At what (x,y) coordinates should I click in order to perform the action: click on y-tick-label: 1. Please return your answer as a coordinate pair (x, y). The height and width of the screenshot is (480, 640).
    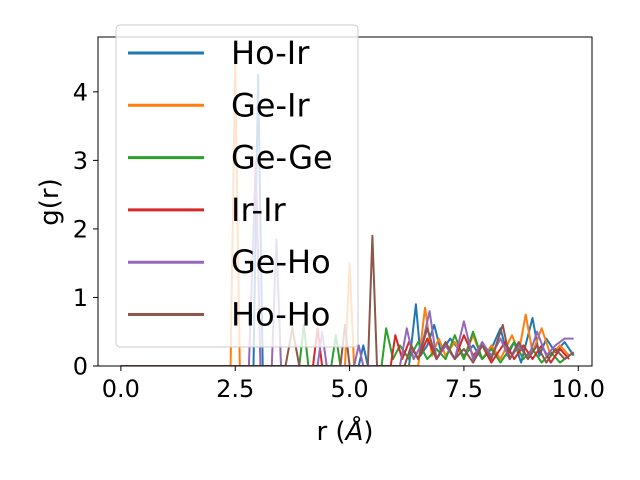
    Looking at the image, I should click on (80, 298).